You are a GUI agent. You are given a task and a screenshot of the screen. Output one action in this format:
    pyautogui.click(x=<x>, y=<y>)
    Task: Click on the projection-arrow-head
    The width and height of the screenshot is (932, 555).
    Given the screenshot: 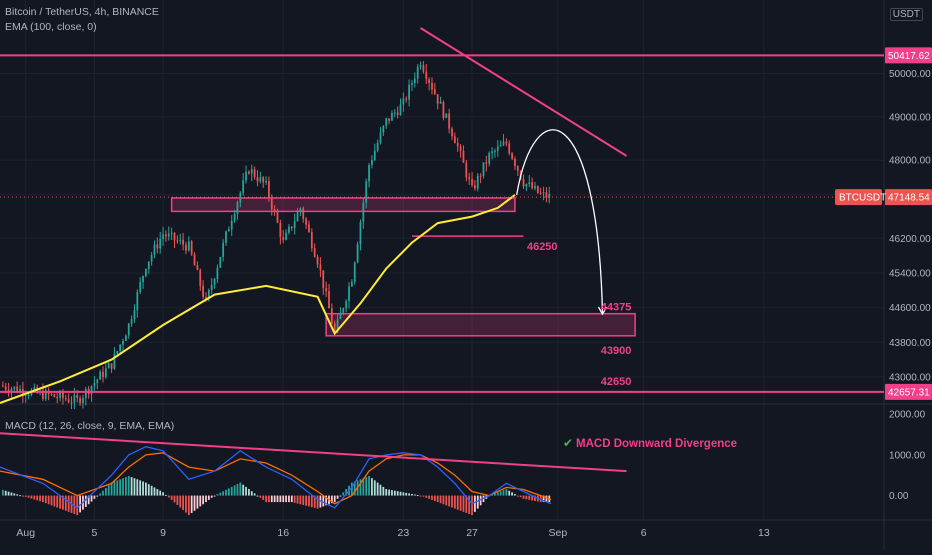 What is the action you would take?
    pyautogui.click(x=602, y=311)
    